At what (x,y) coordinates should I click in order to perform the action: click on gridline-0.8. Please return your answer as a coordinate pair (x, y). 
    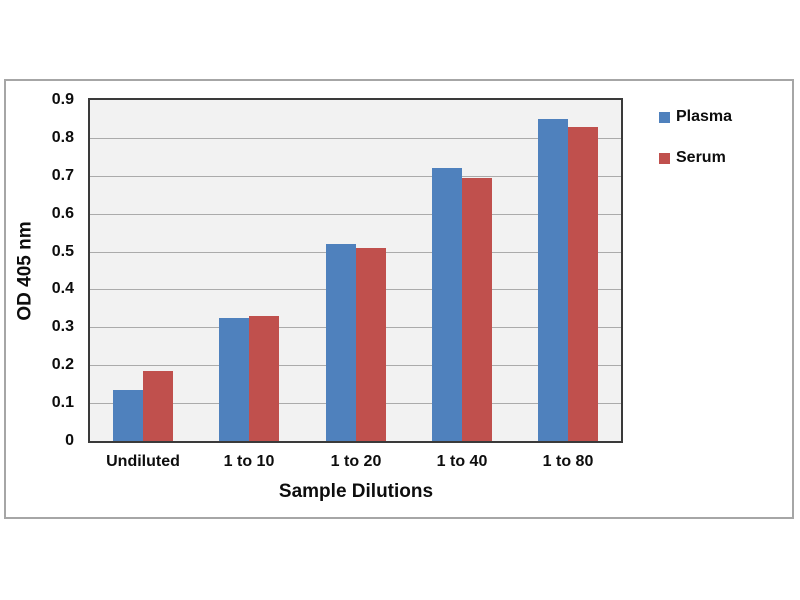
    Looking at the image, I should click on (355, 138).